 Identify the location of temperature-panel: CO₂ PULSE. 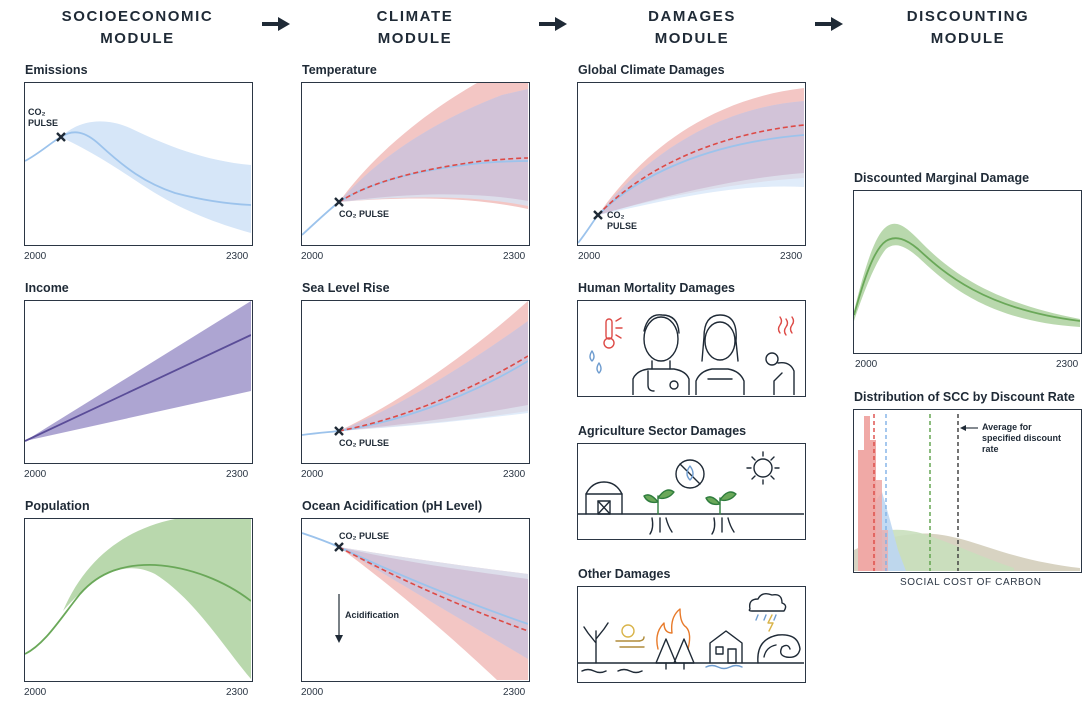
(415, 164).